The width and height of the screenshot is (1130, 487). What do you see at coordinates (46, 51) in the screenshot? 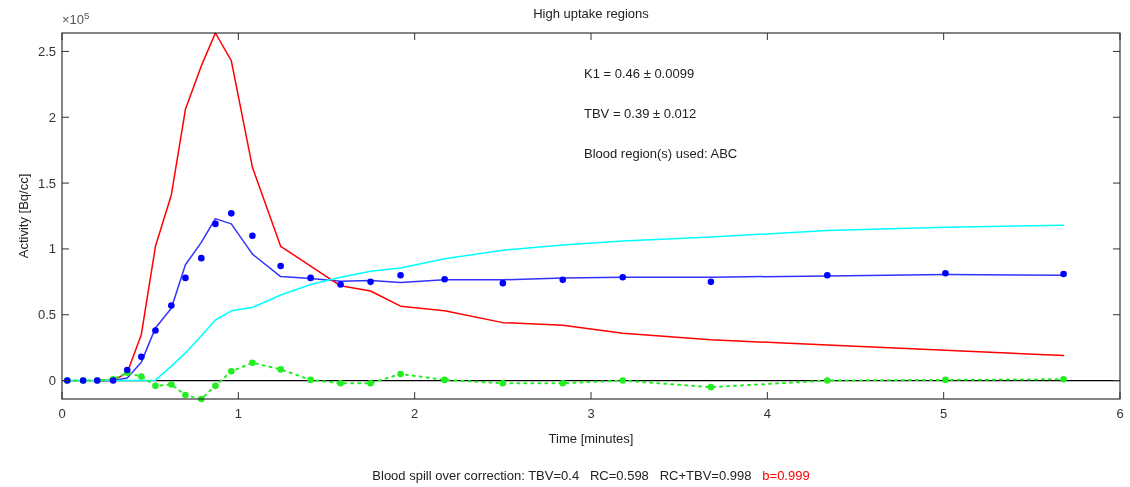
I see `y-tick-label: 2.5` at bounding box center [46, 51].